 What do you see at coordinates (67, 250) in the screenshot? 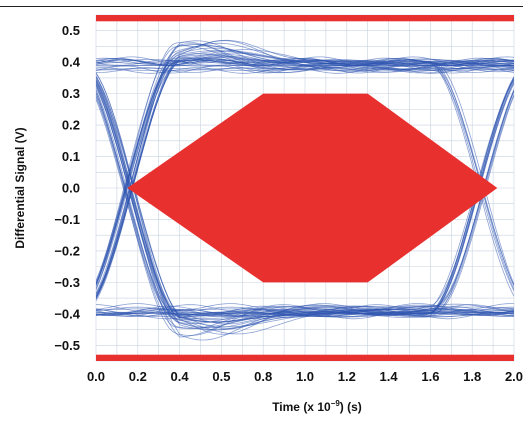
I see `y-tick-label: −0.2` at bounding box center [67, 250].